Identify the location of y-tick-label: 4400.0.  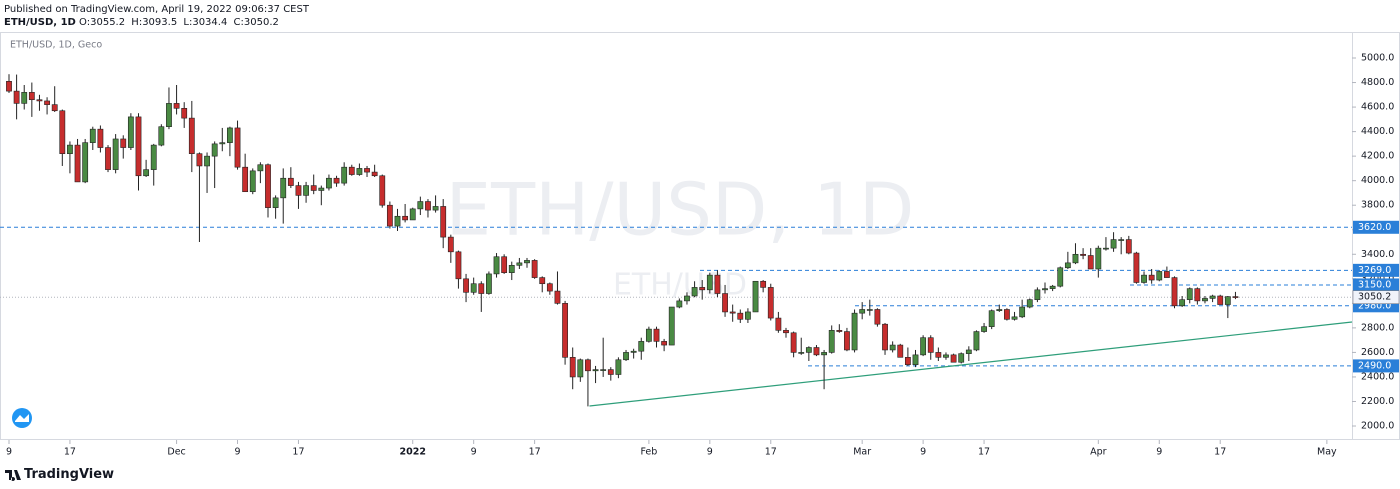
(1377, 131).